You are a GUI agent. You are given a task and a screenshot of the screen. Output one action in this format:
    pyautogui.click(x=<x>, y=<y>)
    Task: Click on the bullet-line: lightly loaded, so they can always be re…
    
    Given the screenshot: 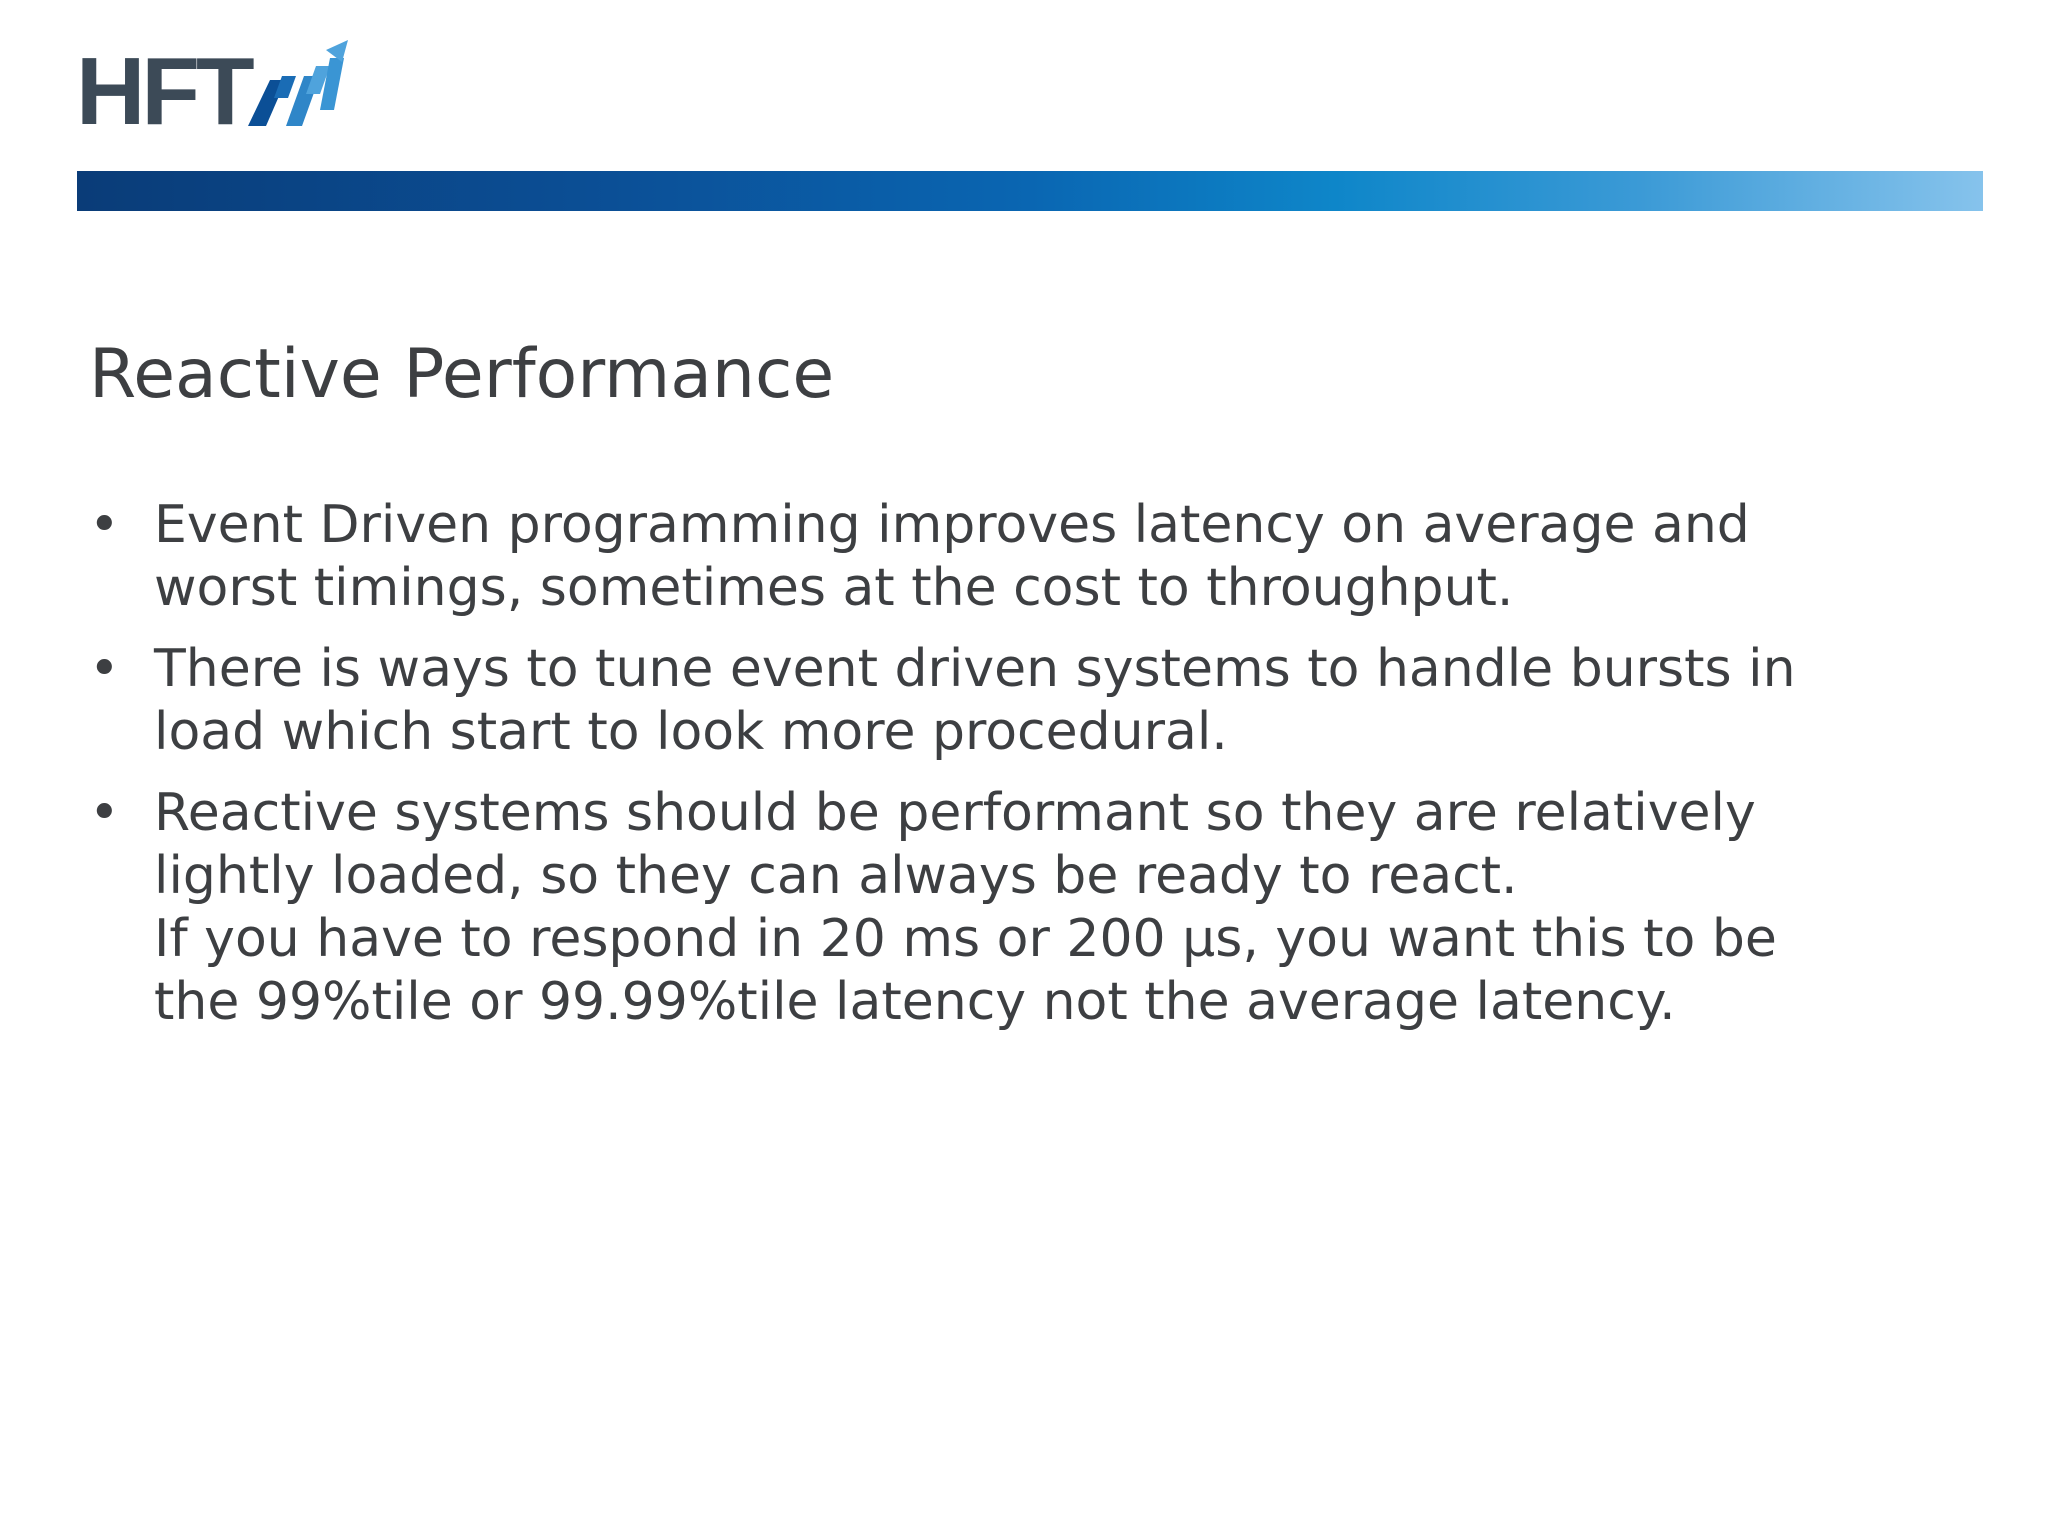 What is the action you would take?
    pyautogui.click(x=836, y=876)
    